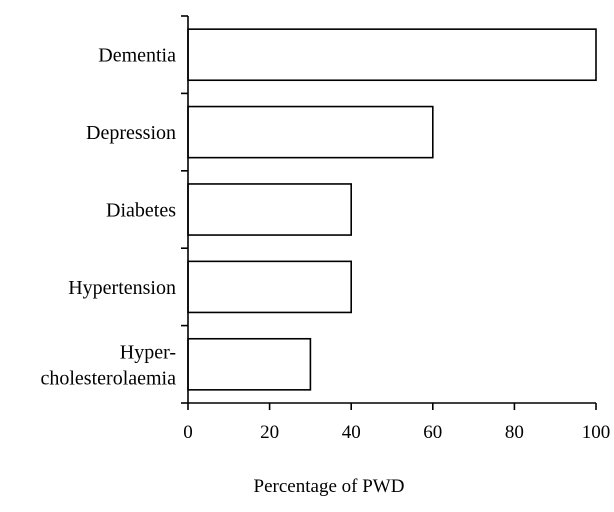  Describe the element at coordinates (351, 432) in the screenshot. I see `x-tick-label: 40` at that location.